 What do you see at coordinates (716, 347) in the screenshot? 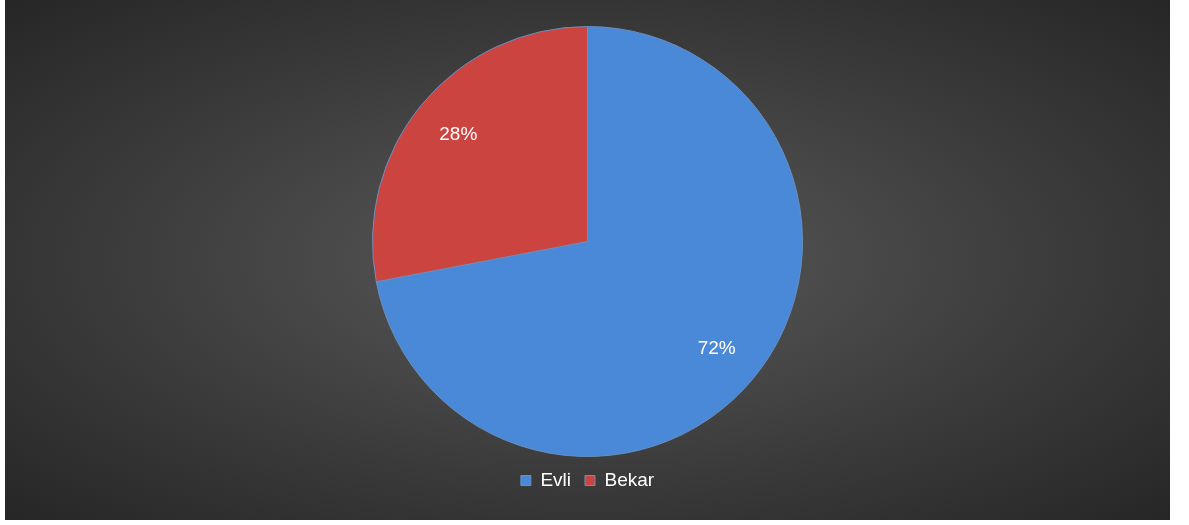
I see `data-label: 72%` at bounding box center [716, 347].